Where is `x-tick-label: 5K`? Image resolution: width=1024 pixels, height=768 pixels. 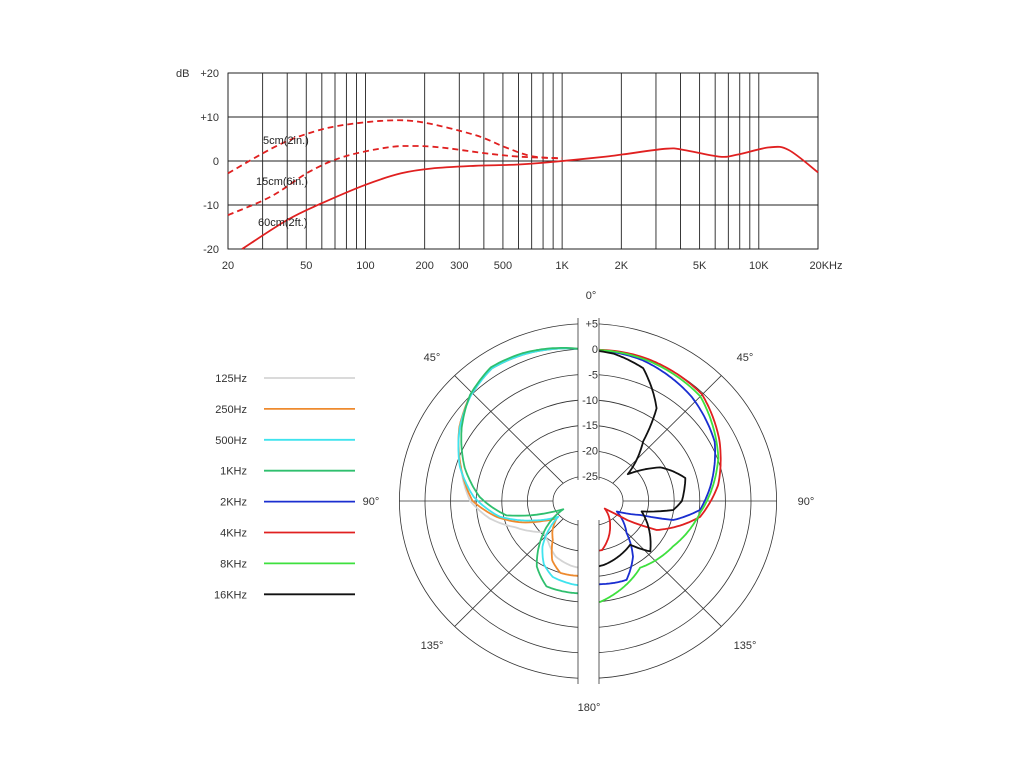 x-tick-label: 5K is located at coordinates (700, 266).